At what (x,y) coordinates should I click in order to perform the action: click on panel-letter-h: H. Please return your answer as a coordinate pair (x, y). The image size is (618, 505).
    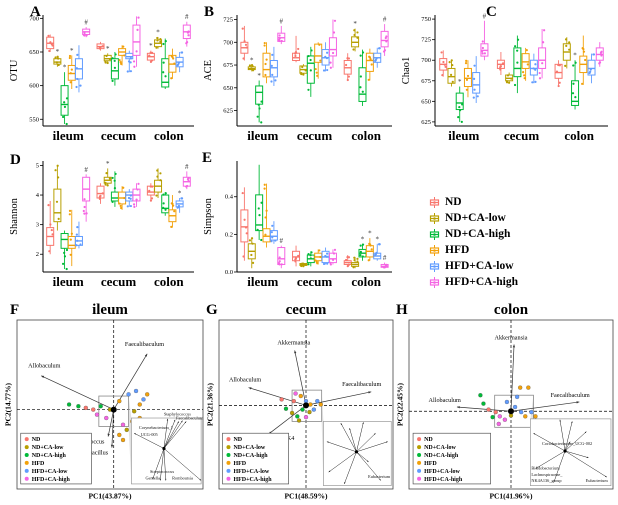
    Looking at the image, I should click on (402, 310).